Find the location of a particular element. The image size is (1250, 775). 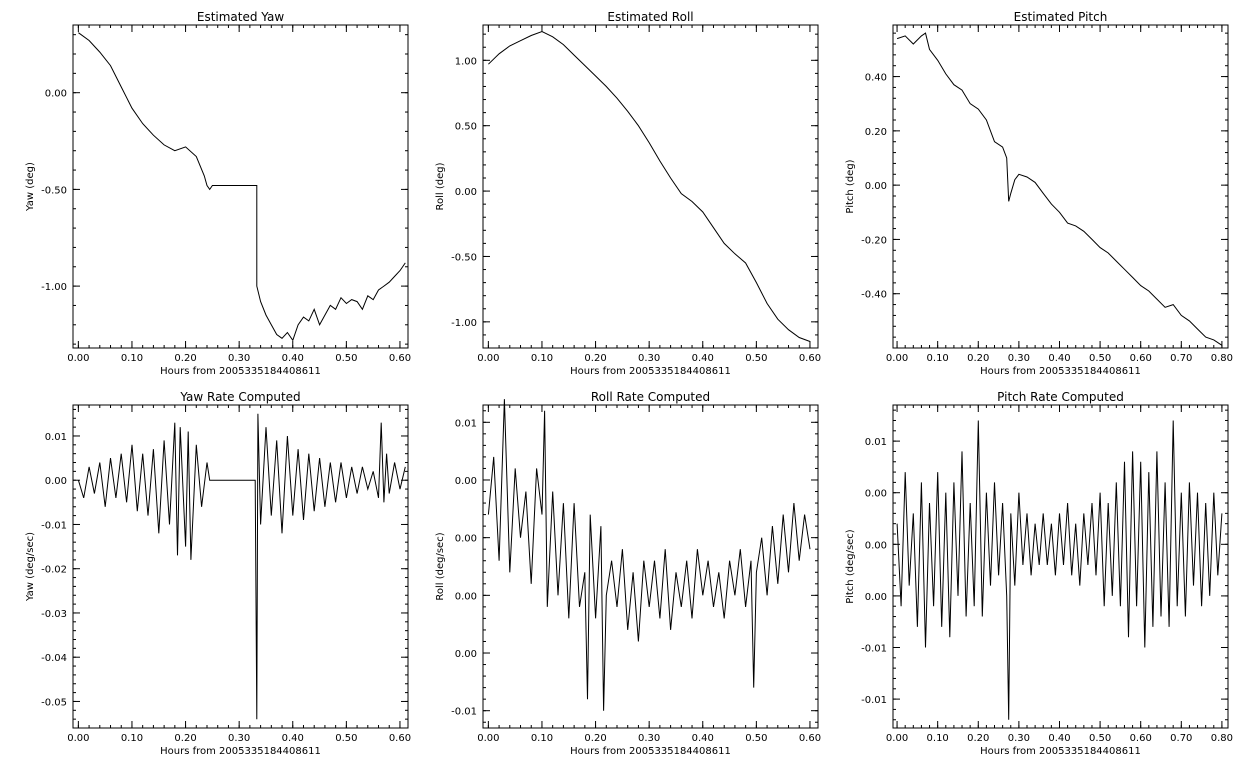

y-tick-label: -0.20 is located at coordinates (874, 240).